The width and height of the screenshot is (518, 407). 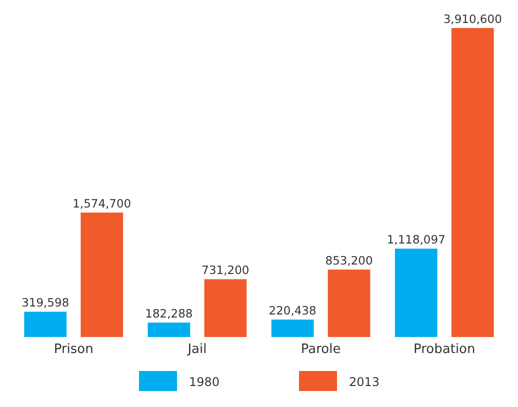 What do you see at coordinates (364, 382) in the screenshot?
I see `legend-label: 2013` at bounding box center [364, 382].